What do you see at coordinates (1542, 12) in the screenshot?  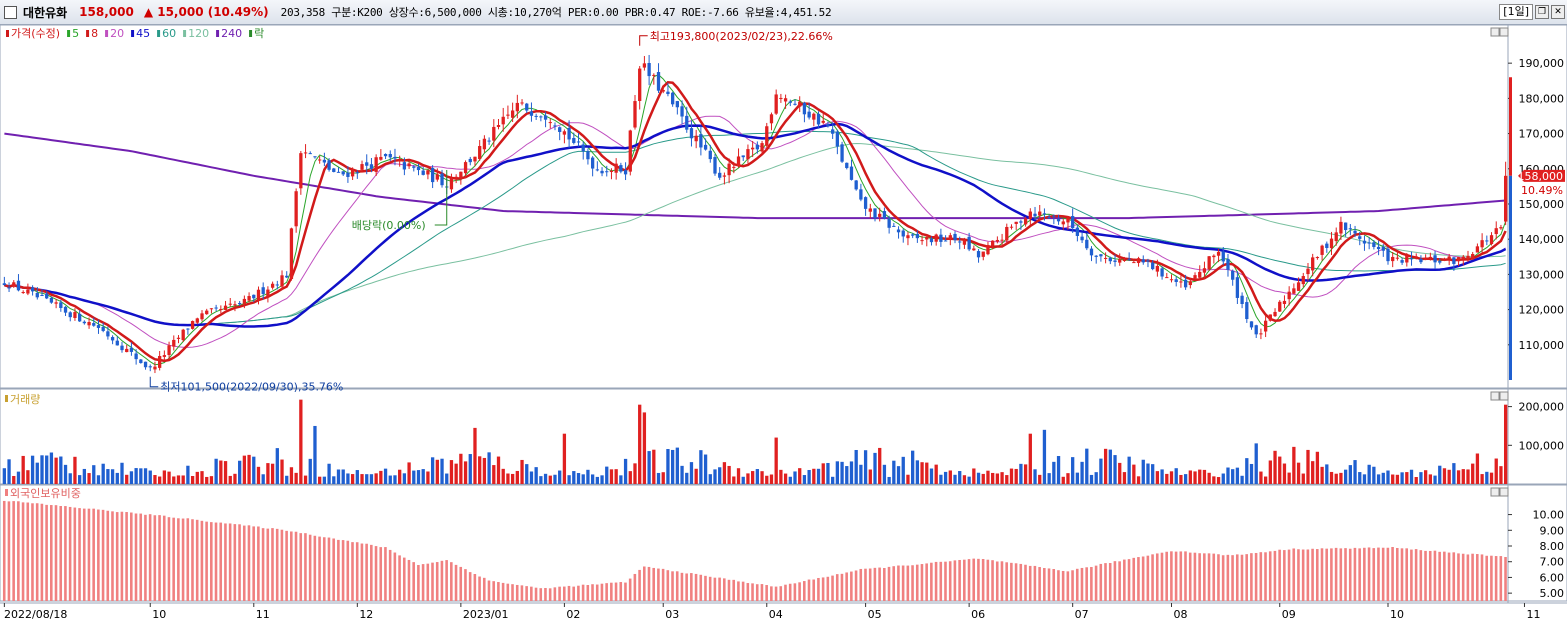 I see `restore-icon: ❐` at bounding box center [1542, 12].